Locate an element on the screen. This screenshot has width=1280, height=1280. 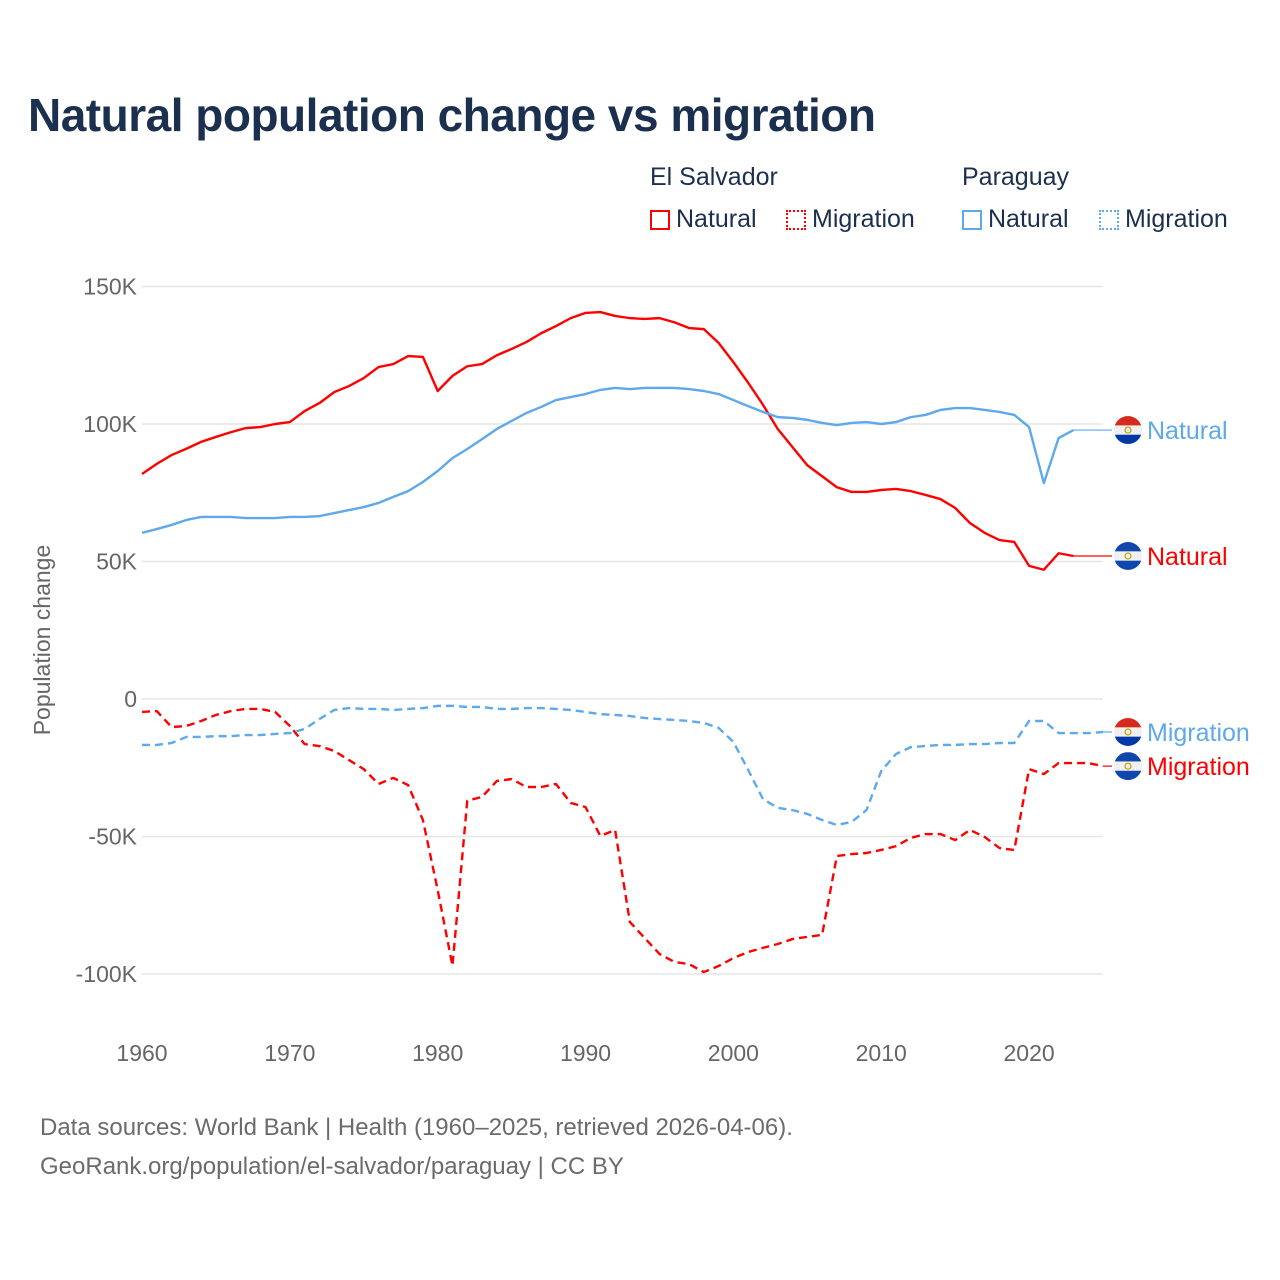
y-tick-label: 150K is located at coordinates (110, 287).